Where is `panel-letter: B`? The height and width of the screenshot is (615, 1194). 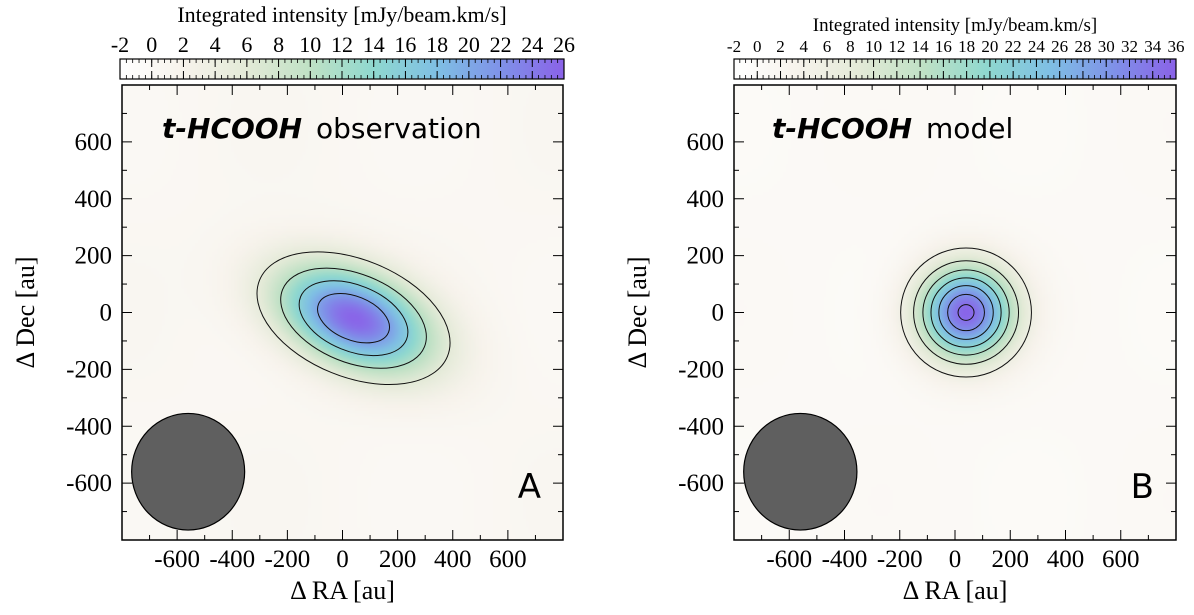 panel-letter: B is located at coordinates (1142, 487).